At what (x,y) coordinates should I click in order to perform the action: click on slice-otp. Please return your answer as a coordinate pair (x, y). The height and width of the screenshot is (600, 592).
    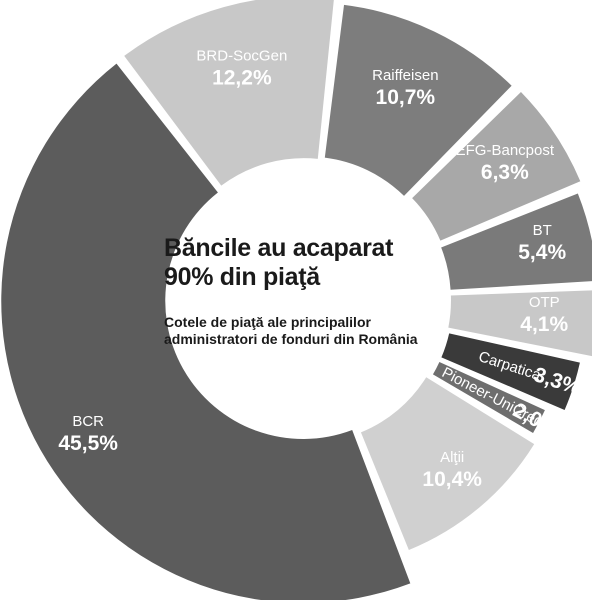
    Looking at the image, I should click on (520, 323).